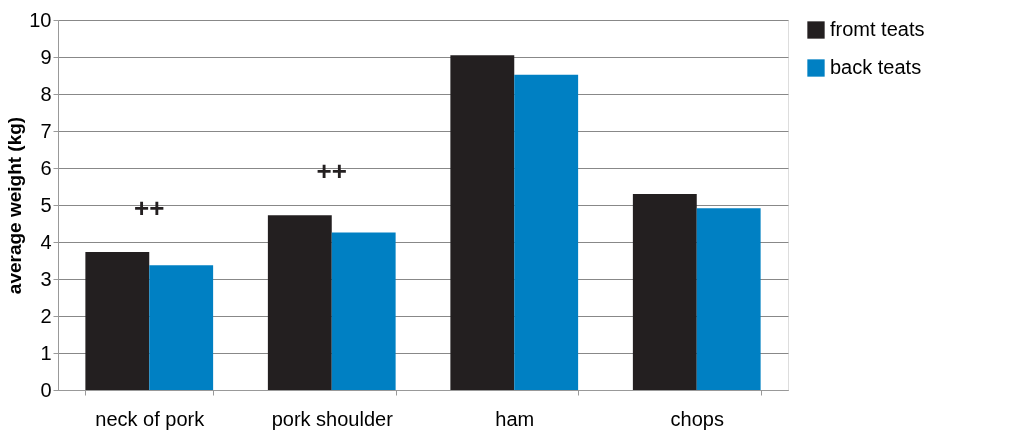  I want to click on y-tick-label: 4, so click(46, 241).